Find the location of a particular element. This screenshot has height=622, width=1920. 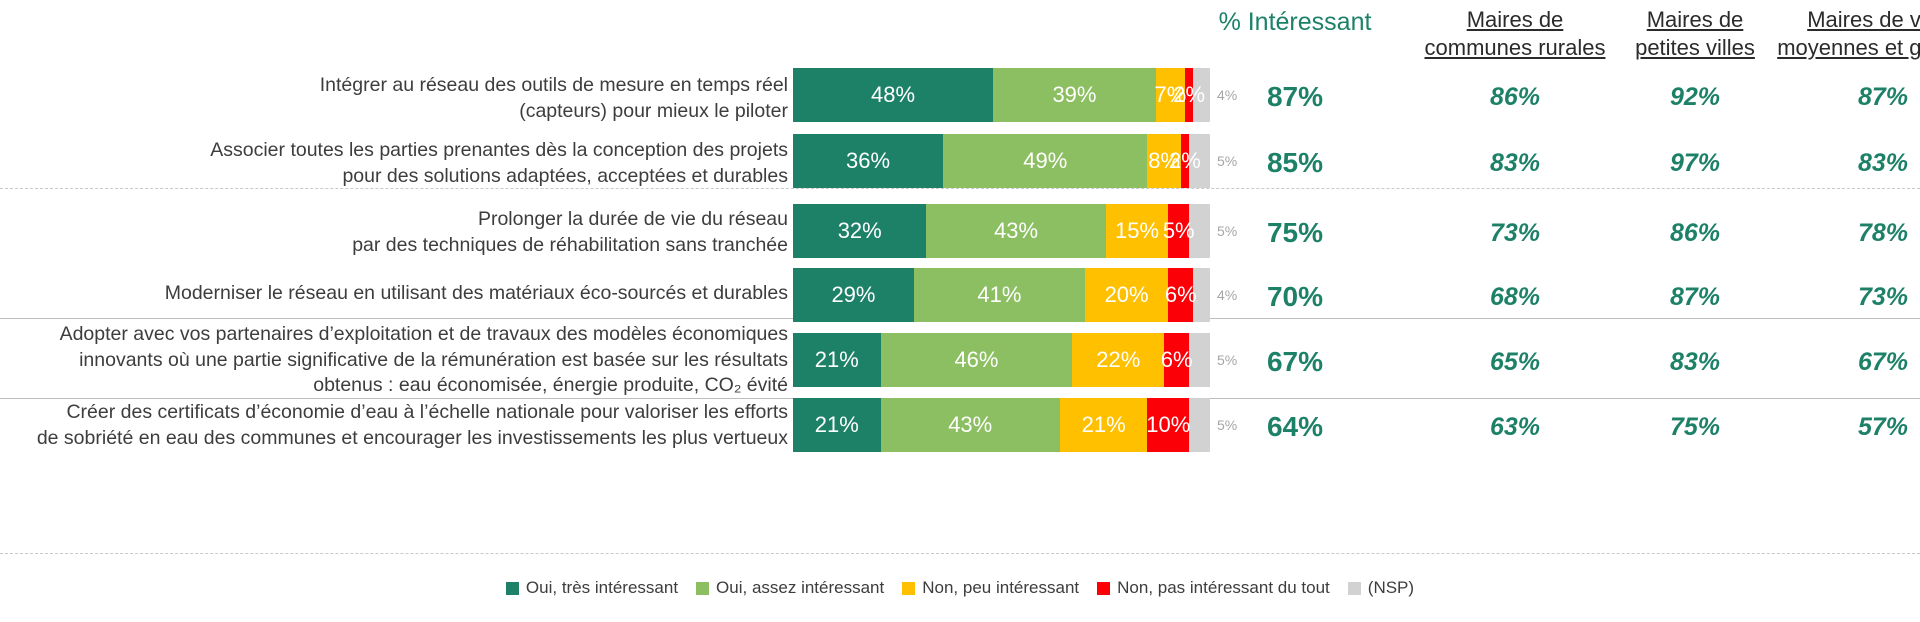

bar-segment-assez: 39% is located at coordinates (1074, 95).